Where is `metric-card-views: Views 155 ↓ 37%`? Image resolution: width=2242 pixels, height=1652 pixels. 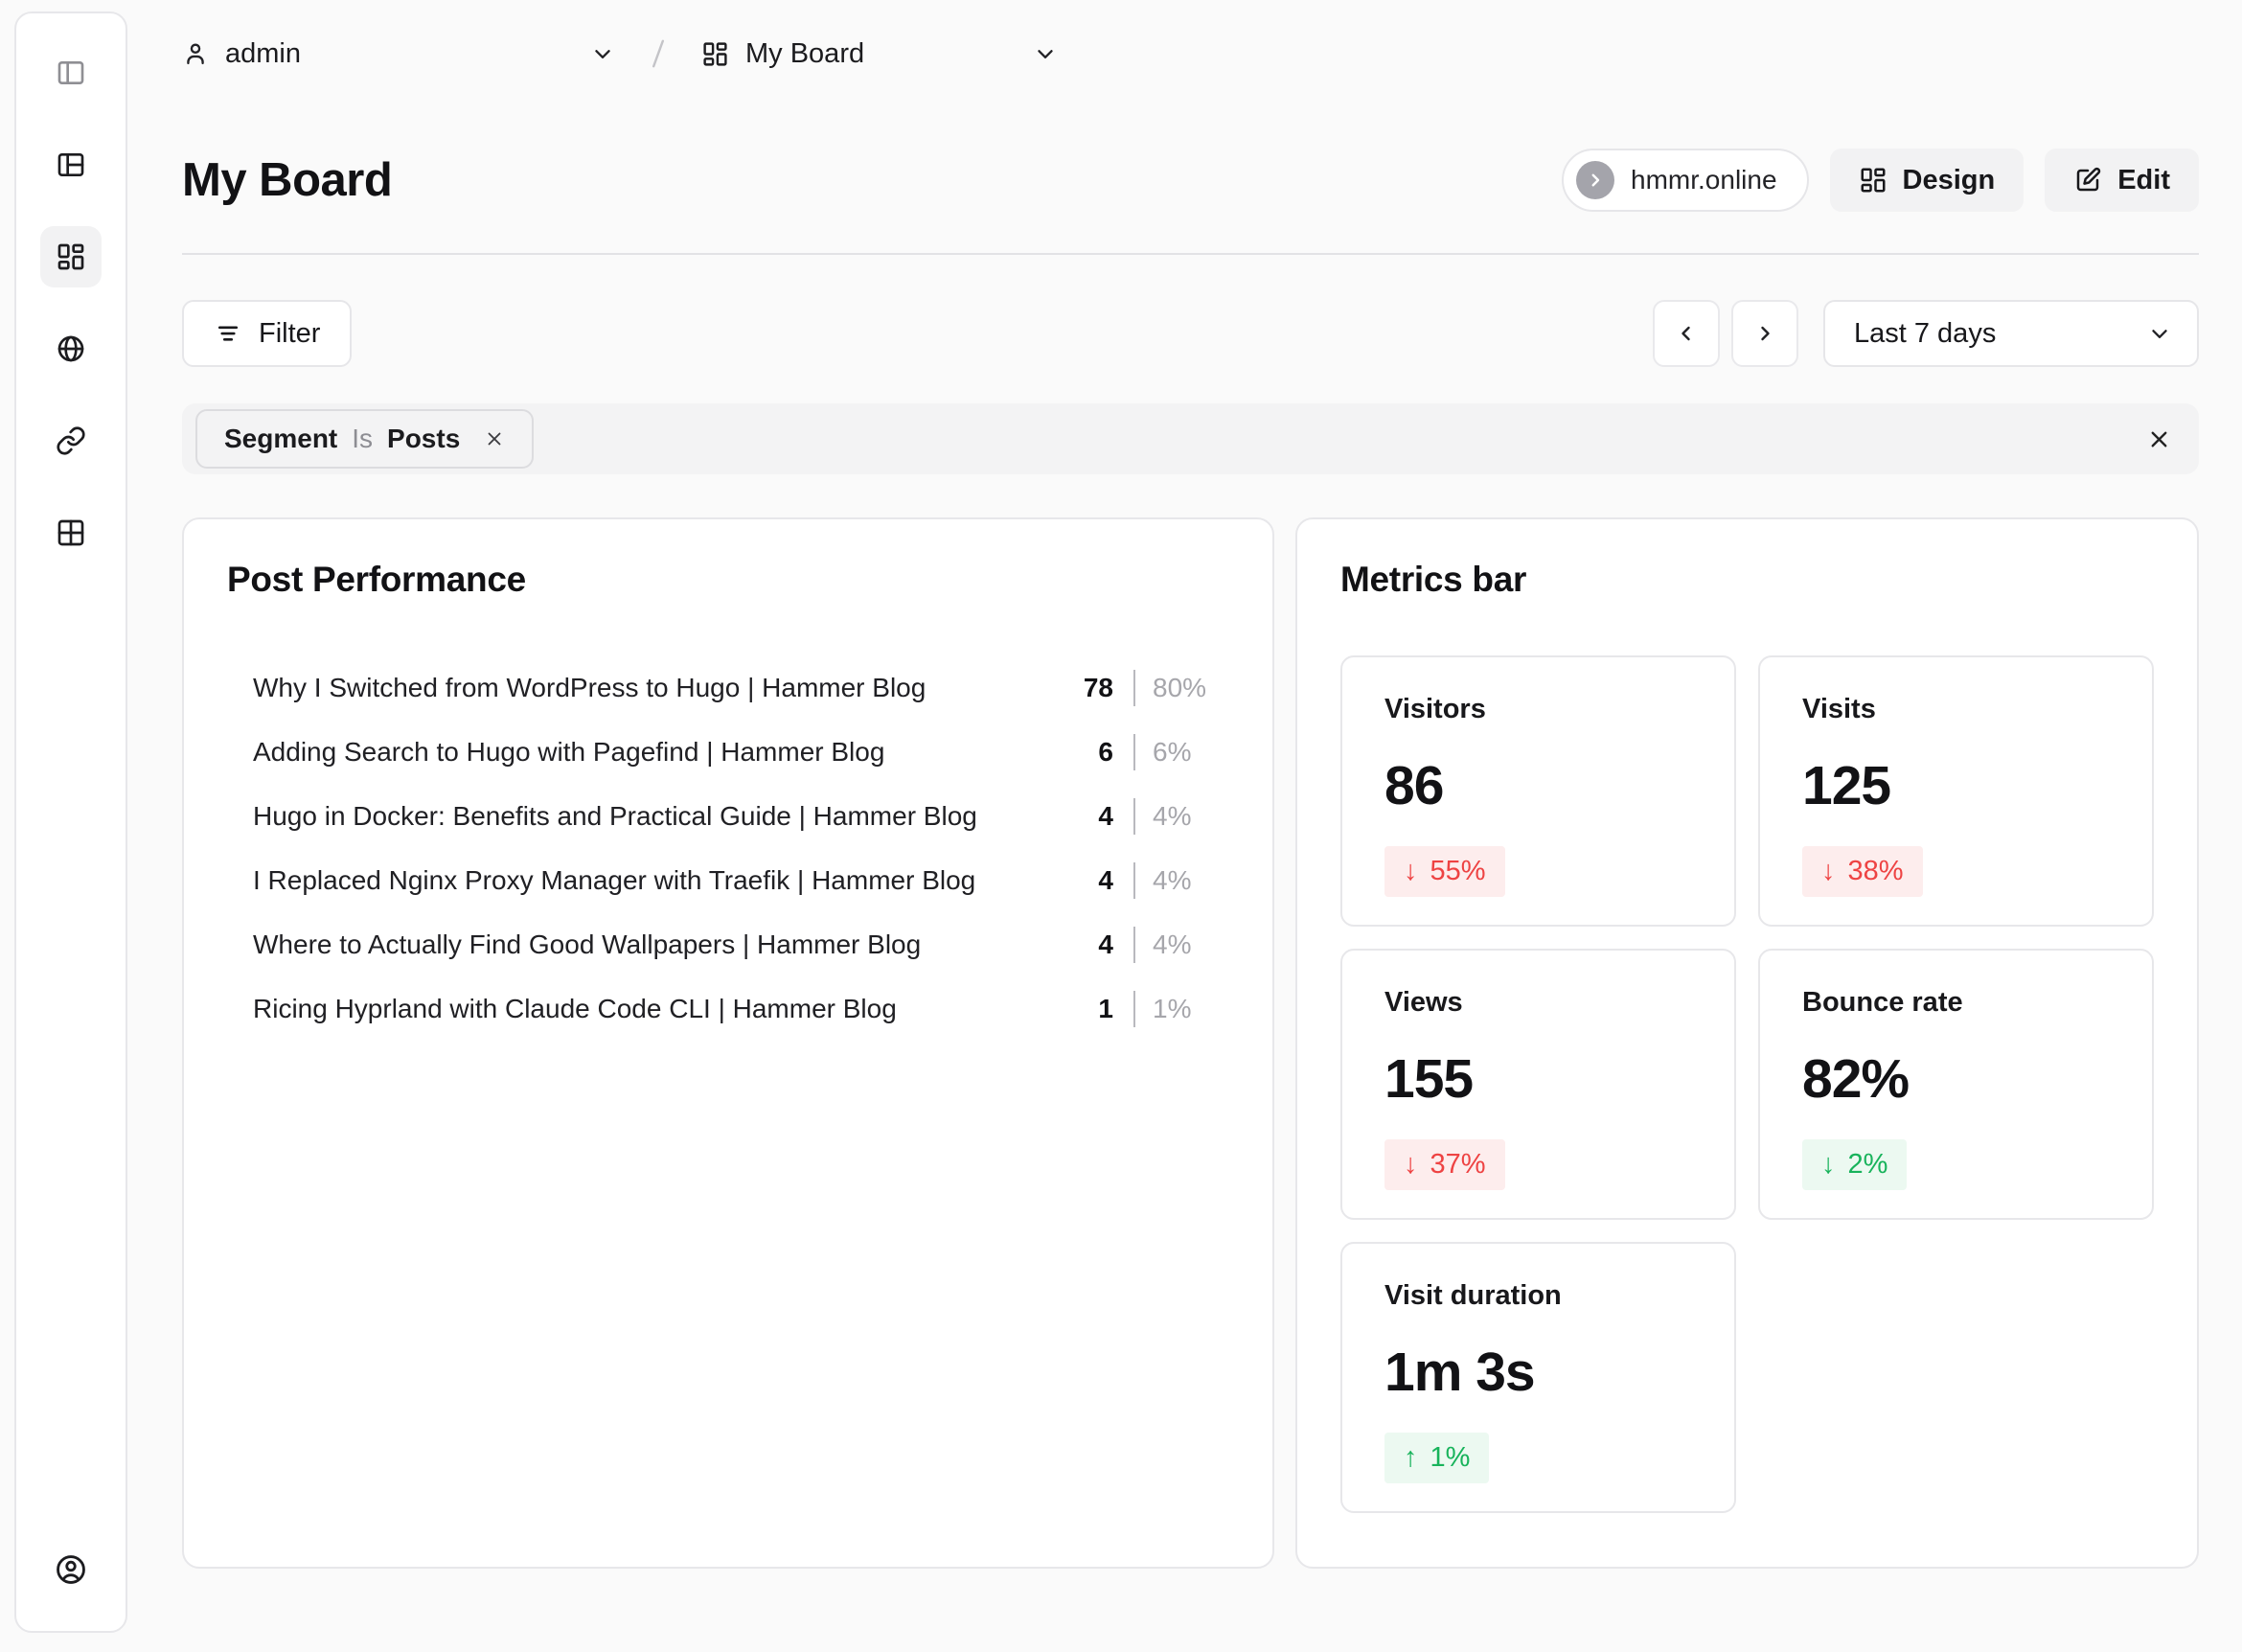 metric-card-views: Views 155 ↓ 37% is located at coordinates (1538, 1084).